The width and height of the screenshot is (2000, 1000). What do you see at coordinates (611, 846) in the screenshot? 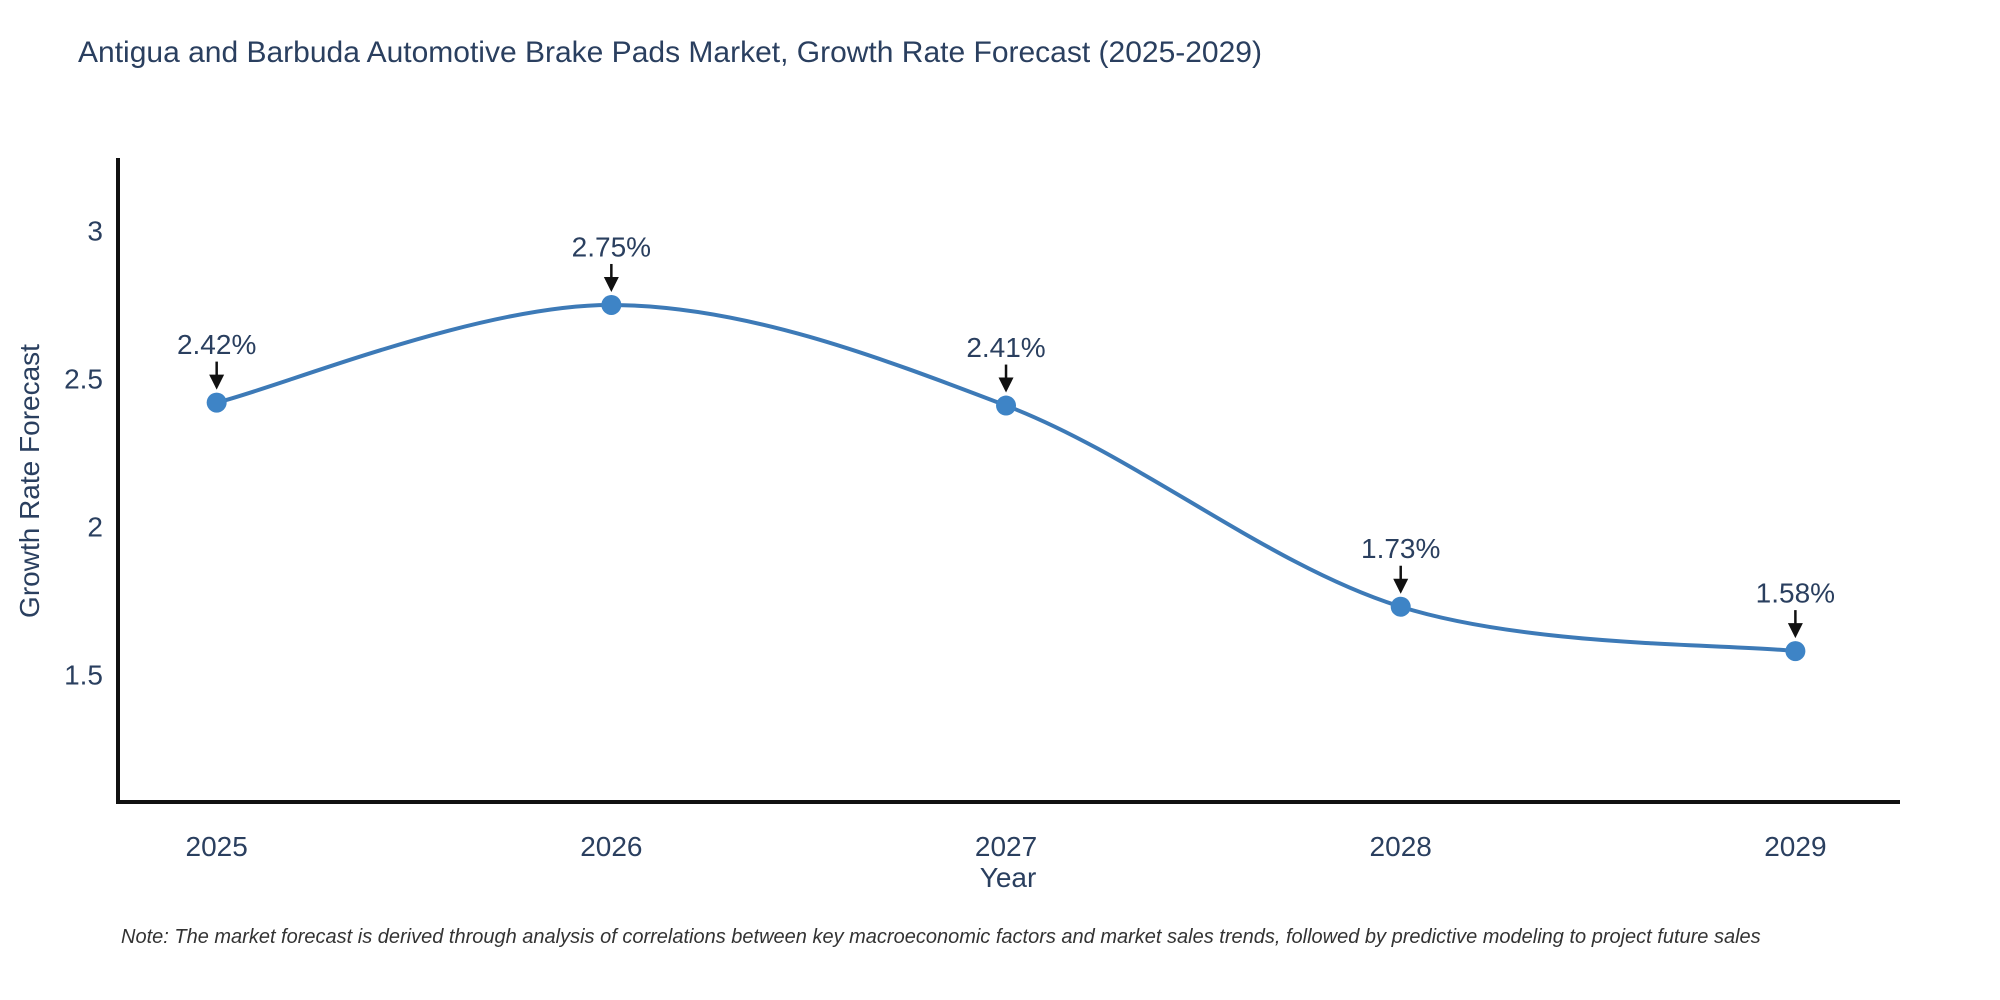
I see `x-tick-label-2026: 2026` at bounding box center [611, 846].